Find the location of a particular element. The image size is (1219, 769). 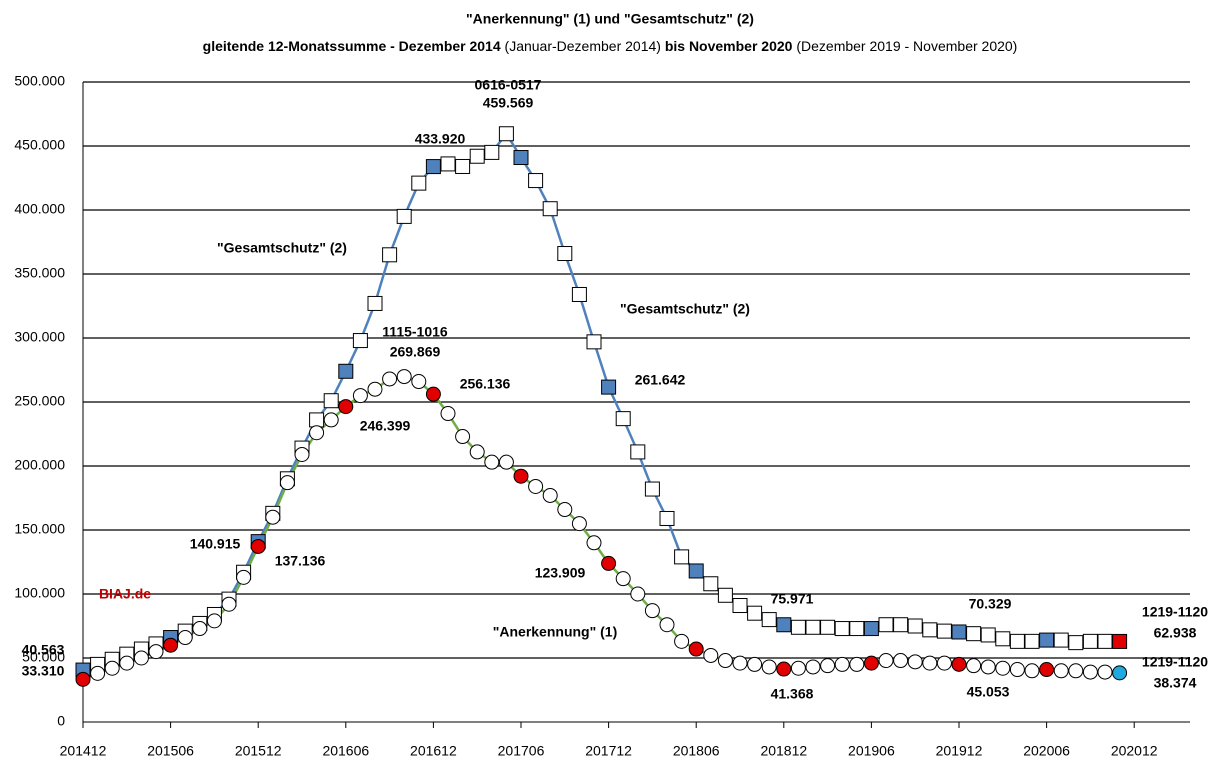

x-tick-label: 201612 is located at coordinates (433, 751).